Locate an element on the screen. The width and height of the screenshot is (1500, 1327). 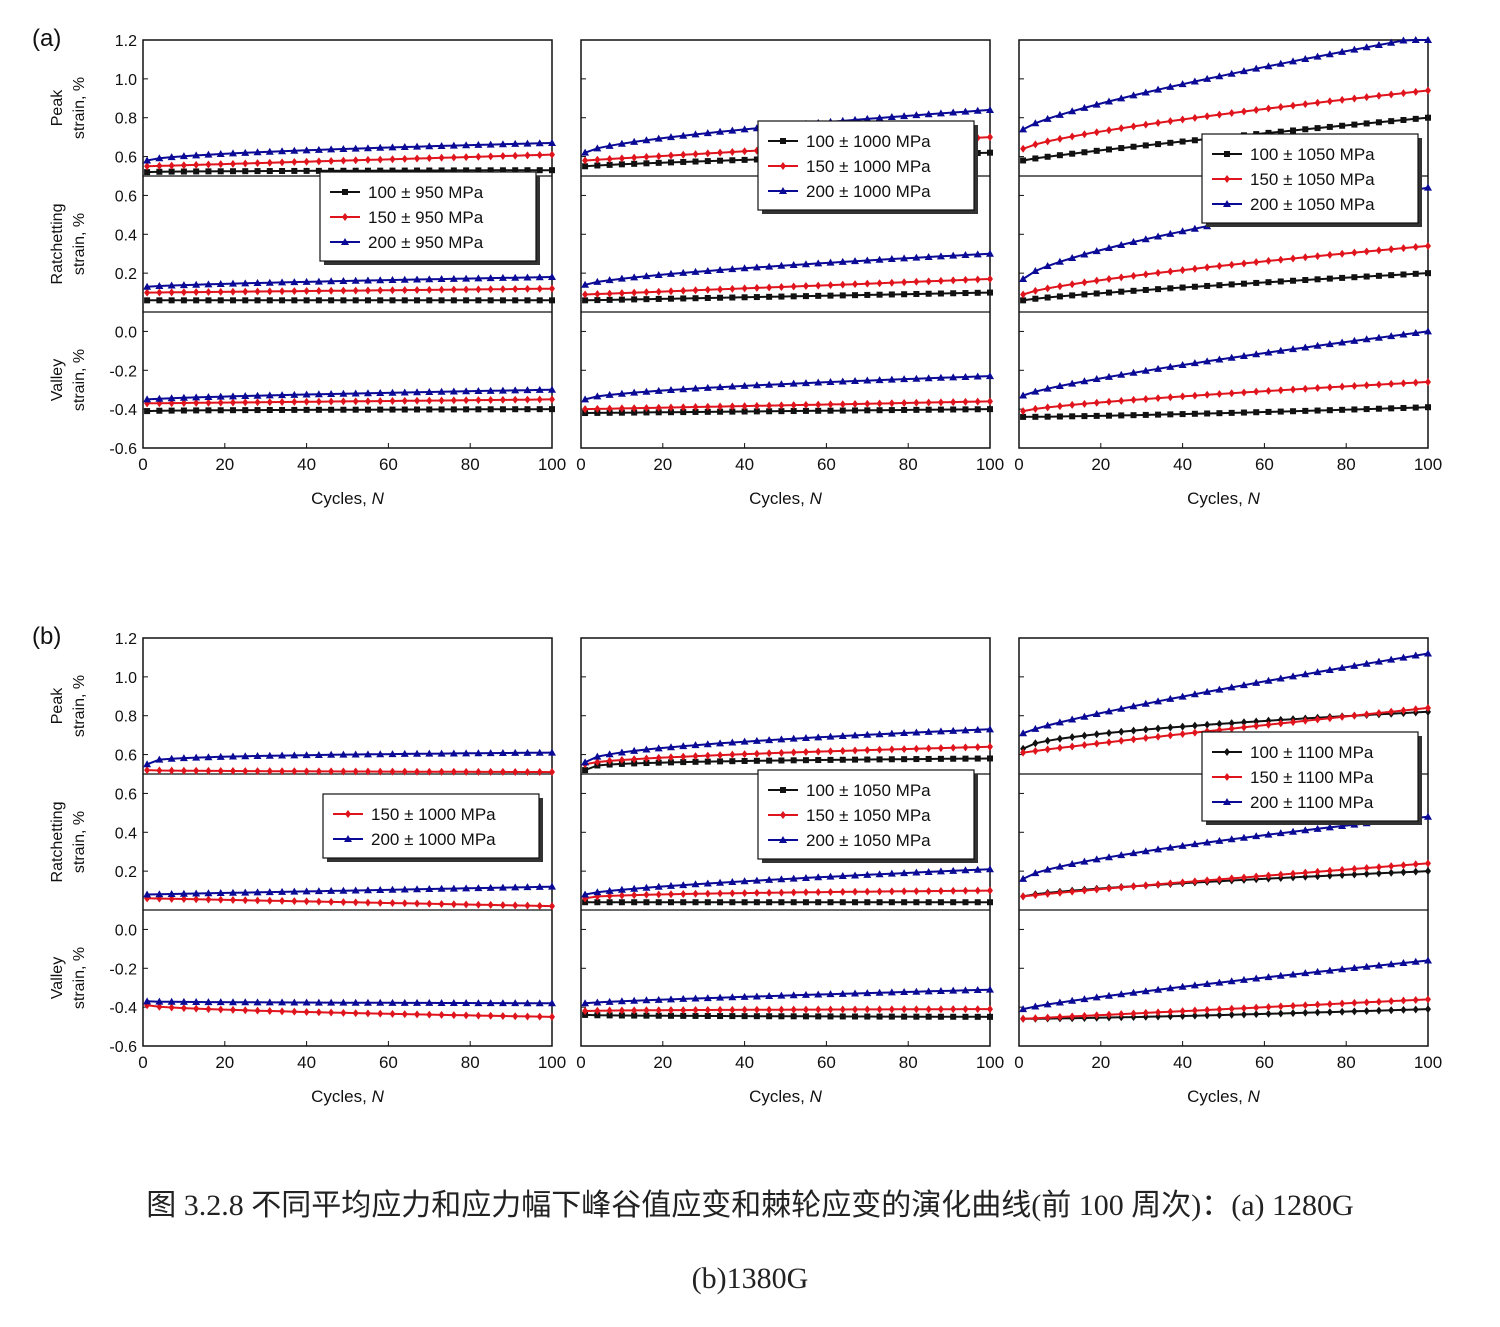
legend-swatch-marker is located at coordinates (345, 192).